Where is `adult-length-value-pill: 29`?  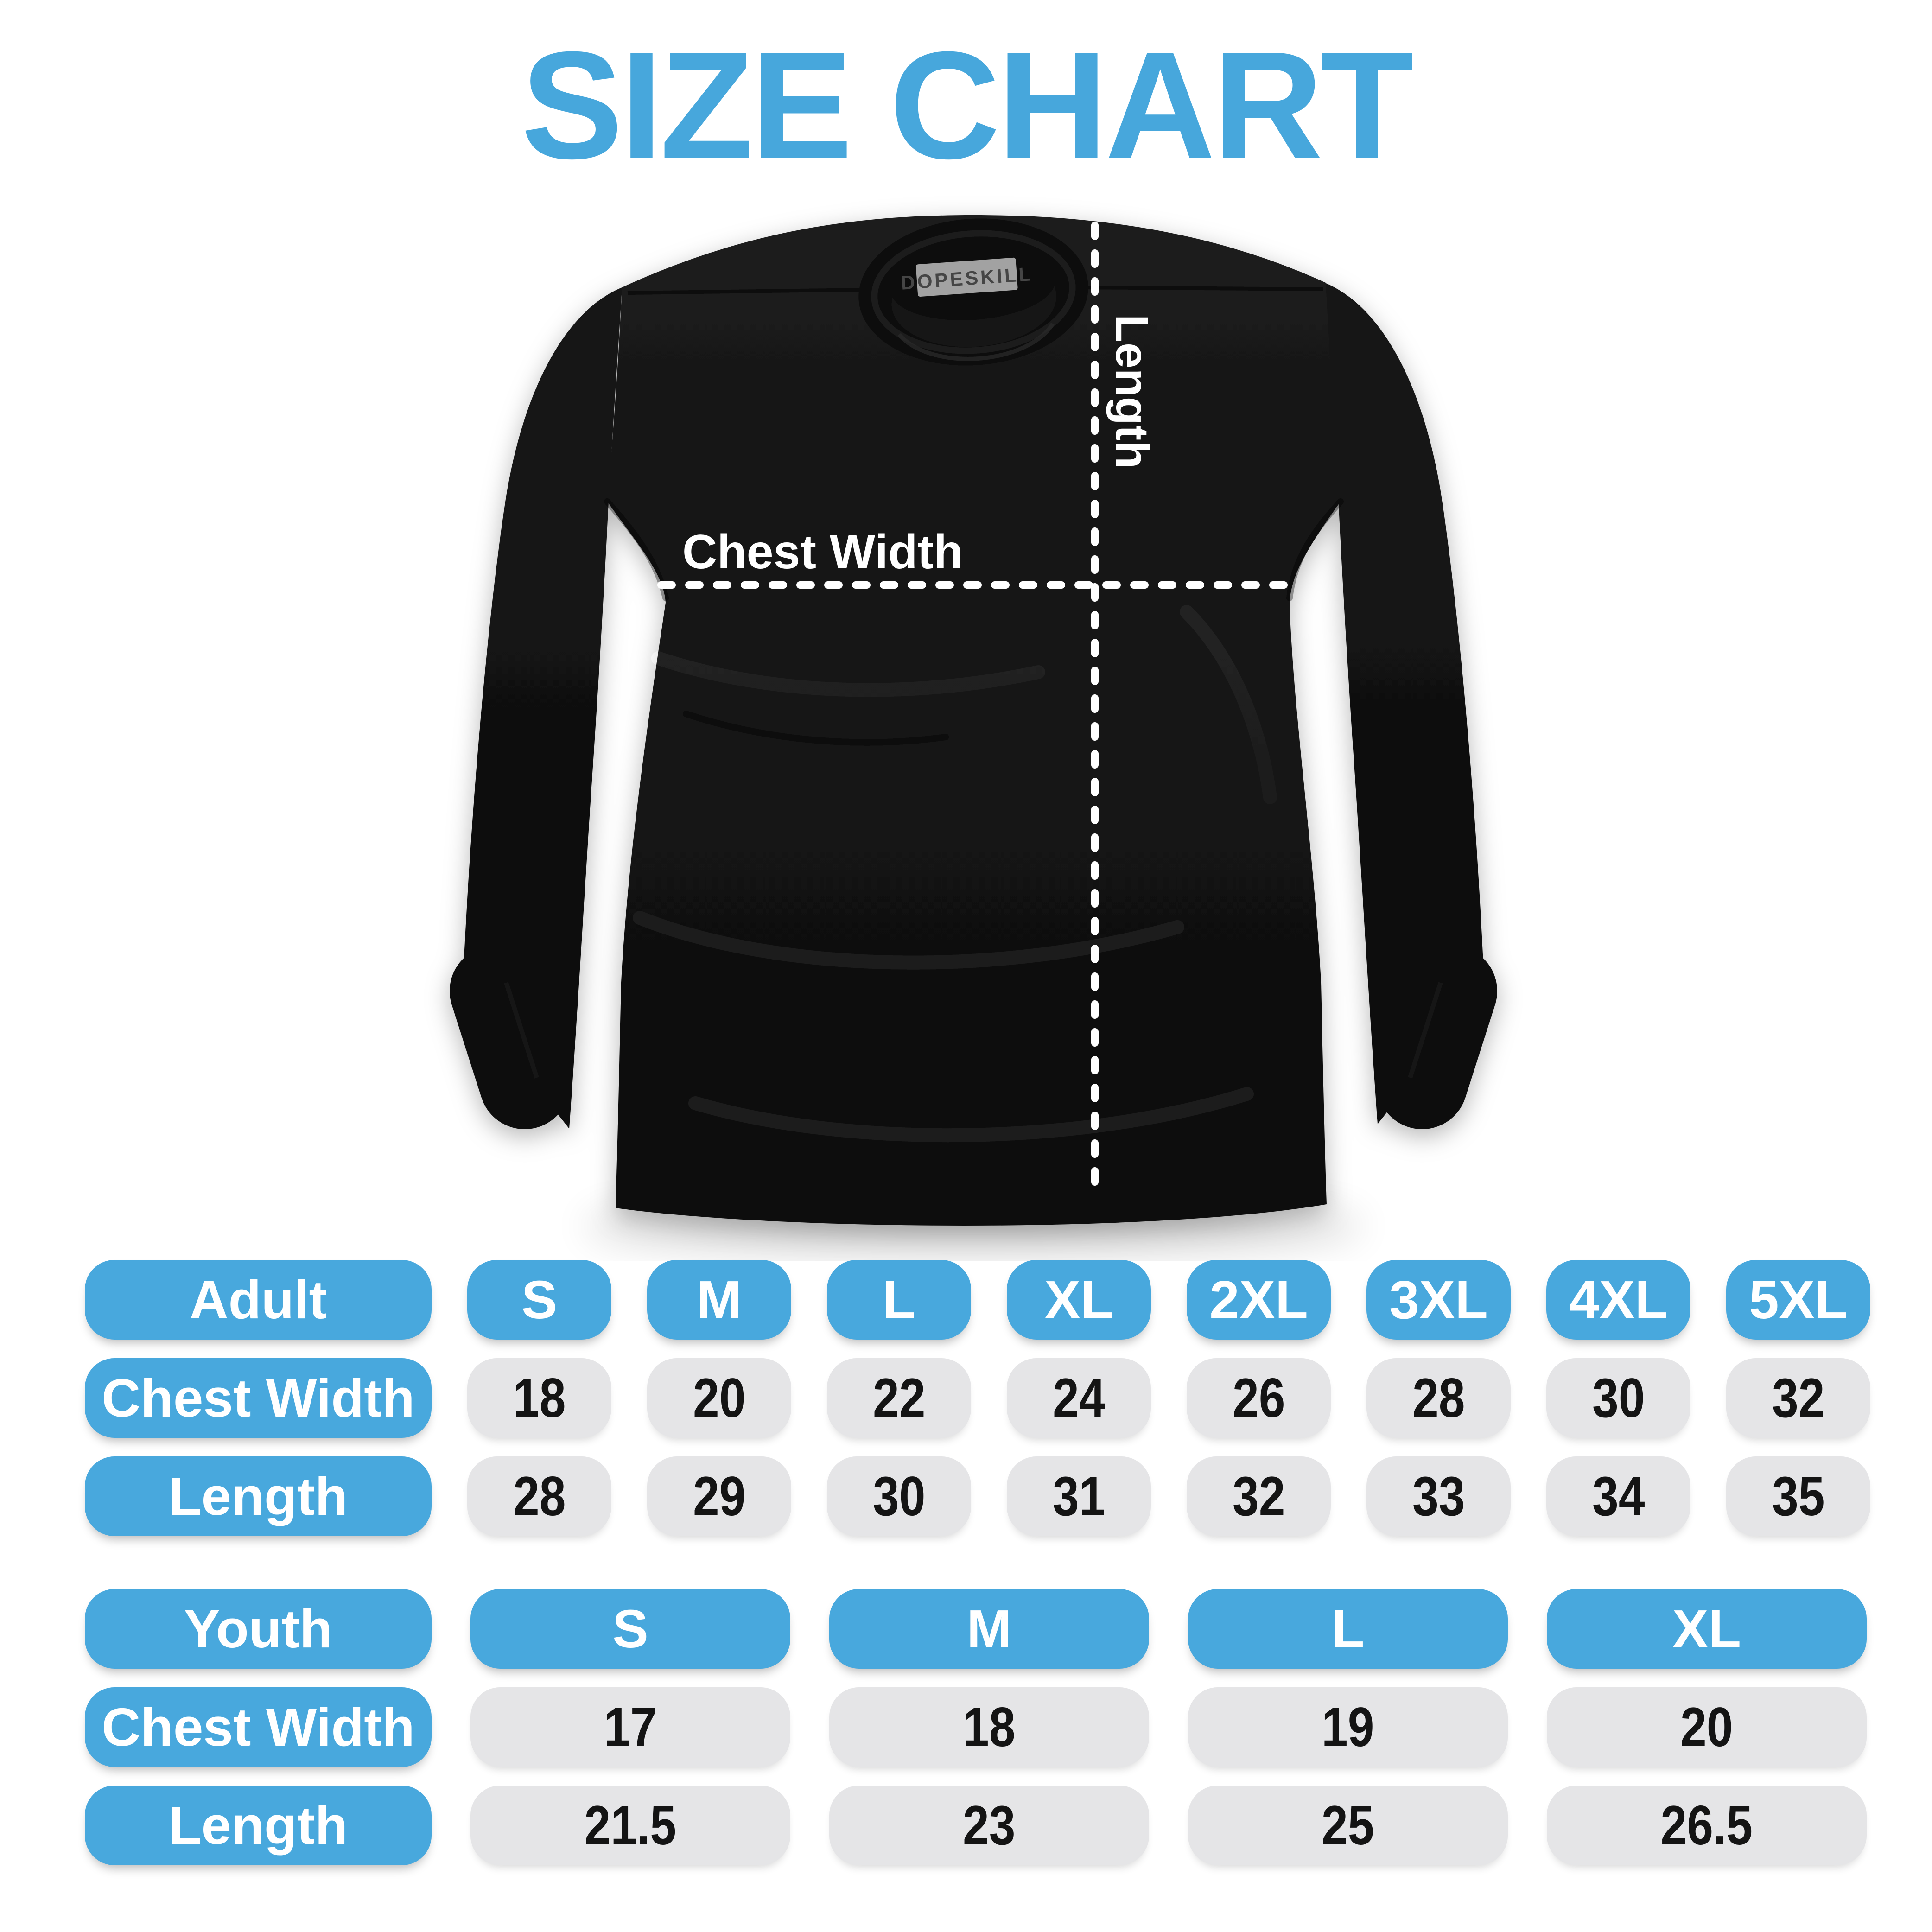
adult-length-value-pill: 29 is located at coordinates (719, 1496).